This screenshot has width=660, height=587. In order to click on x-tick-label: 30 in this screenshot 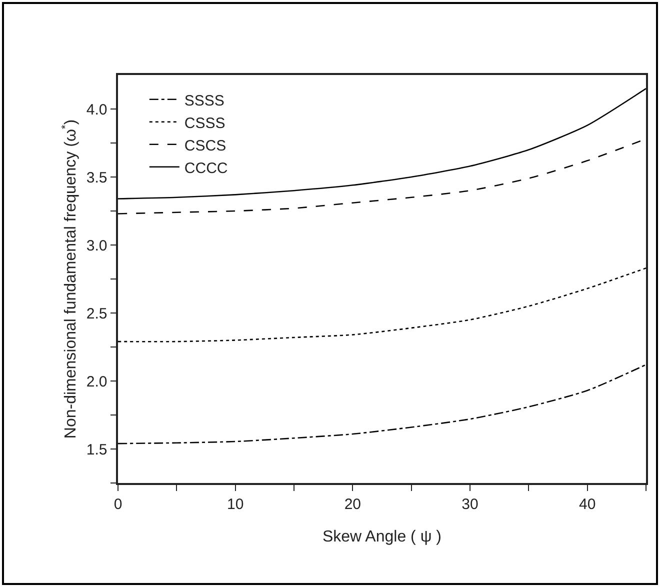, I will do `click(470, 504)`.